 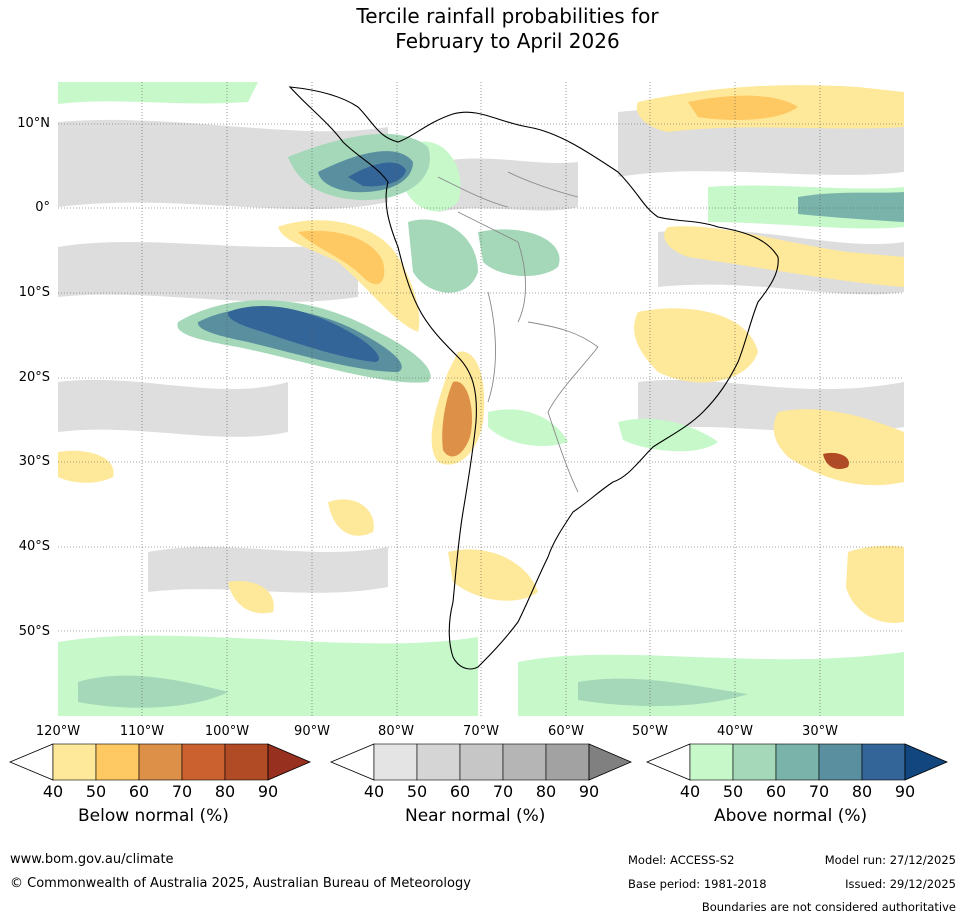 What do you see at coordinates (905, 791) in the screenshot?
I see `above-tick-90: 90` at bounding box center [905, 791].